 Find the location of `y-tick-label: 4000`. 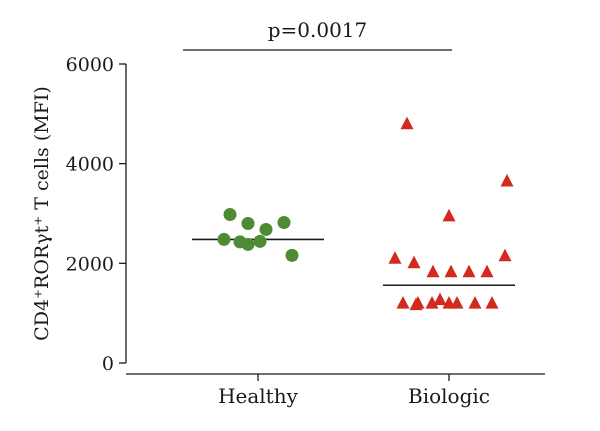

y-tick-label: 4000 is located at coordinates (90, 165).